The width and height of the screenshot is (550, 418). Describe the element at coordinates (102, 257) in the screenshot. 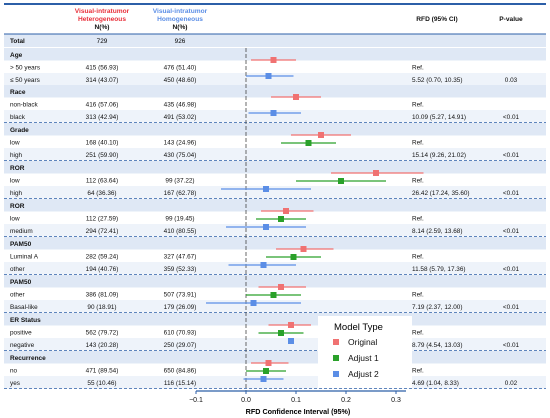

I see `row-n1: 282 (59.24)` at that location.